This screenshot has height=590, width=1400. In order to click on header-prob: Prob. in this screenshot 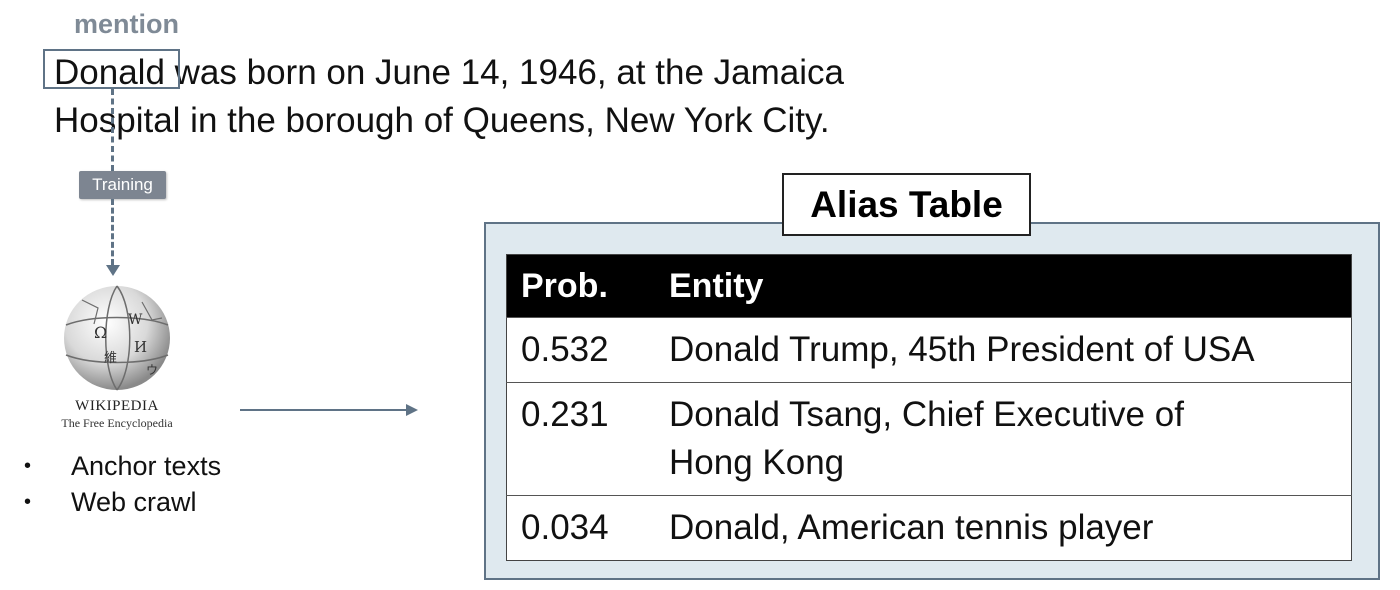, I will do `click(580, 286)`.